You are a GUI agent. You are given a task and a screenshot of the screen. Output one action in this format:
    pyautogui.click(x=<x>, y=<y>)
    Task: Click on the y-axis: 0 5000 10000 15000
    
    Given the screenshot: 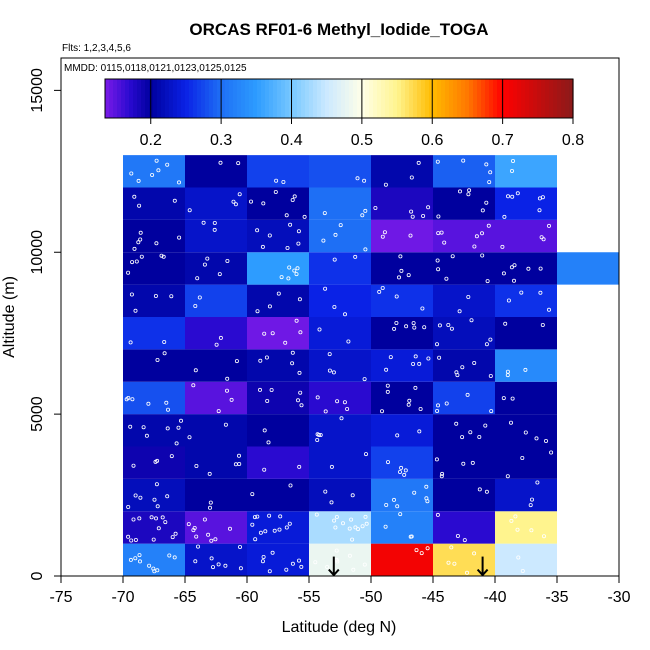 What is the action you would take?
    pyautogui.click(x=45, y=324)
    